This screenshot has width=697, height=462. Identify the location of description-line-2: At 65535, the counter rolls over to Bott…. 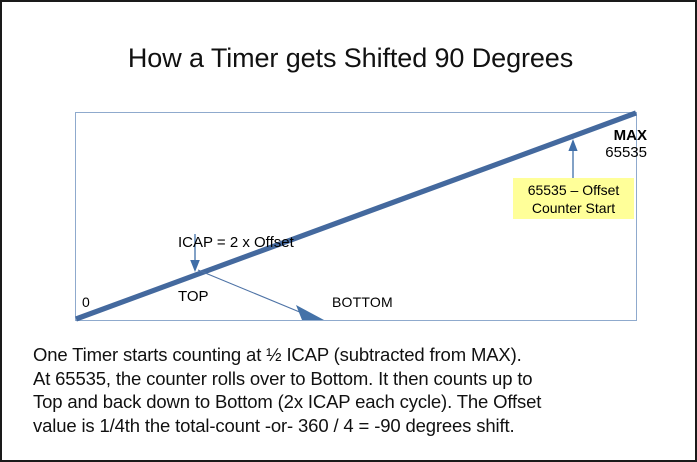
(283, 378).